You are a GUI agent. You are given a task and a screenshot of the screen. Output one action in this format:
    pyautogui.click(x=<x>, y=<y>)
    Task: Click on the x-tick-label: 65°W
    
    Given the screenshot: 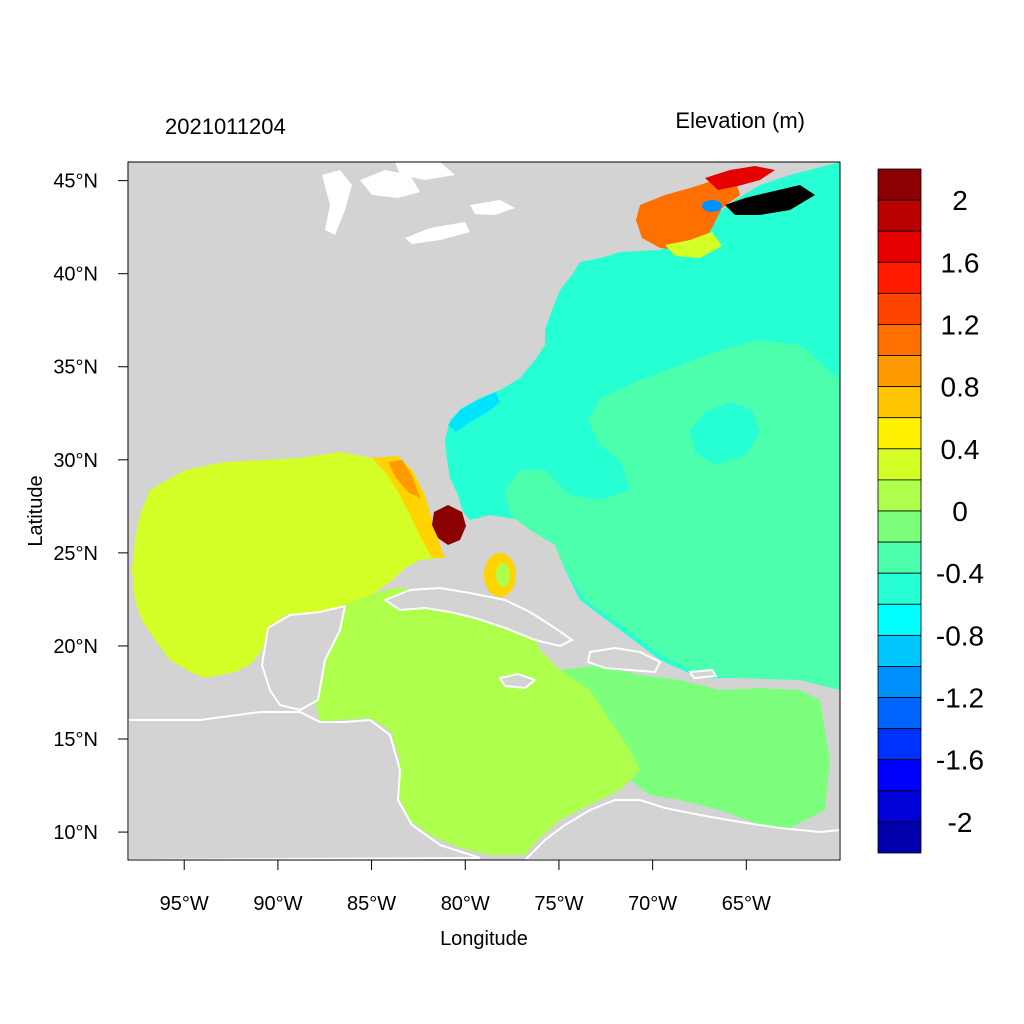 What is the action you would take?
    pyautogui.click(x=746, y=904)
    